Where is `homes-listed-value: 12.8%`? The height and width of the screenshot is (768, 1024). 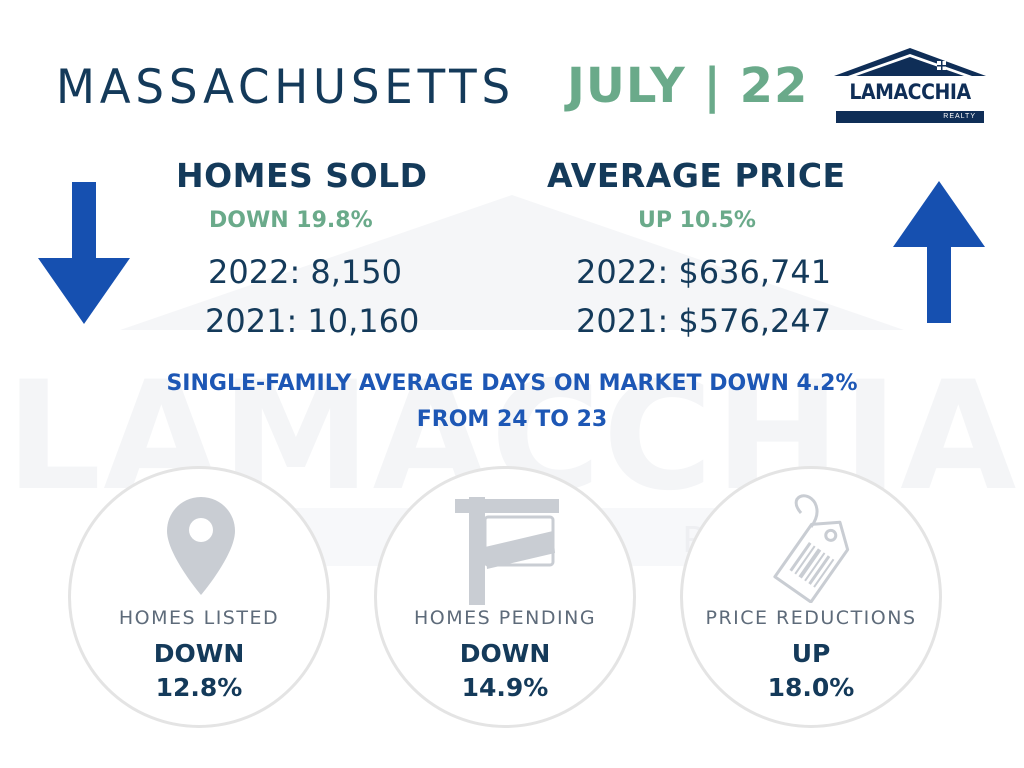
homes-listed-value: 12.8% is located at coordinates (199, 687).